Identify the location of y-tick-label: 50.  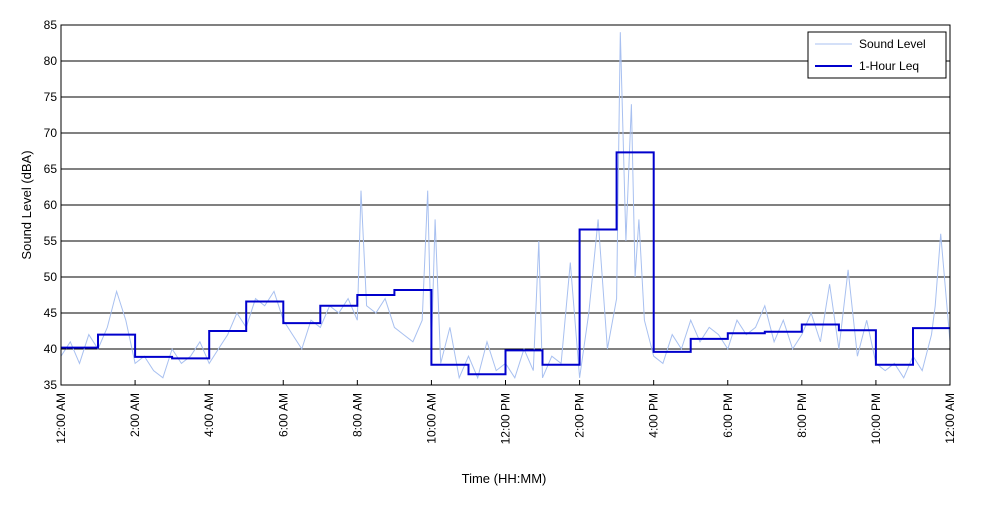
(51, 277).